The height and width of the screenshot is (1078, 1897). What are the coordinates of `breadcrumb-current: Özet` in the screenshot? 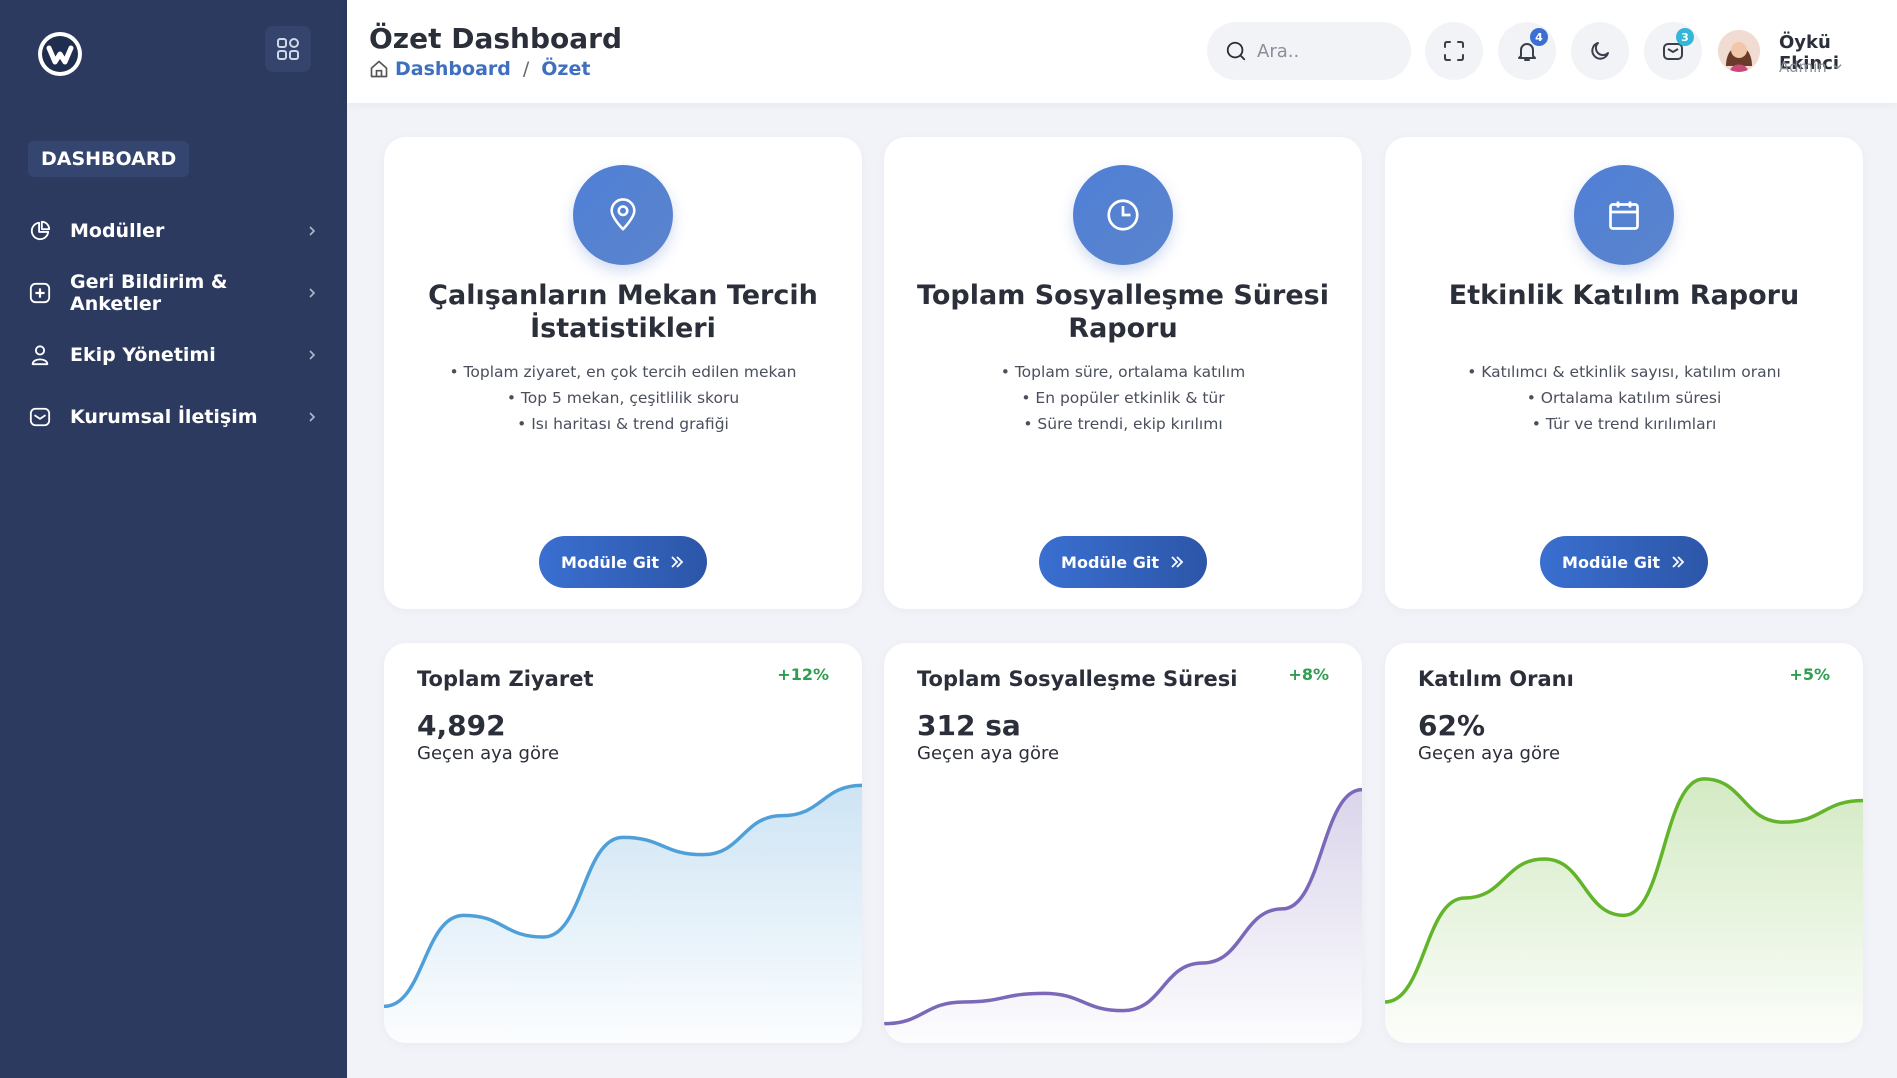 It's located at (566, 69).